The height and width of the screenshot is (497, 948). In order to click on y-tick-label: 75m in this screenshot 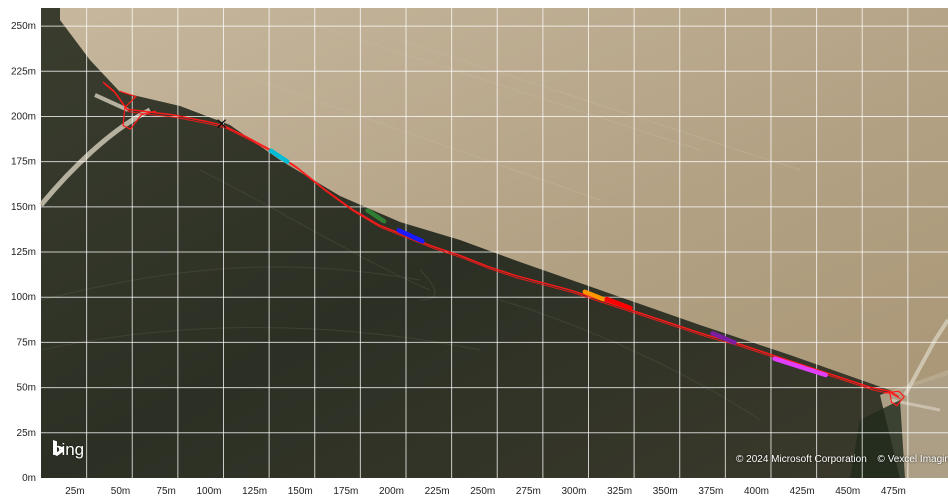, I will do `click(26, 342)`.